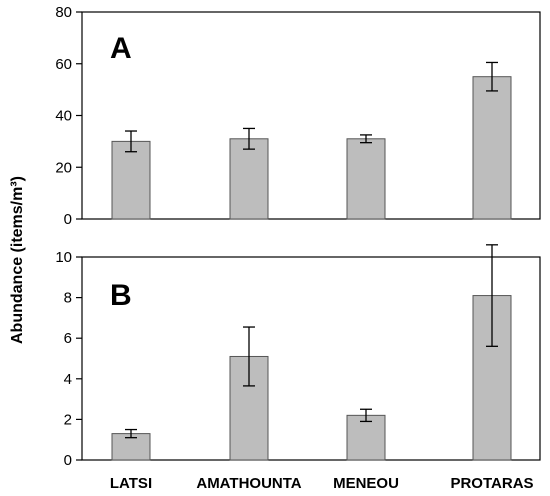  What do you see at coordinates (17, 260) in the screenshot?
I see `y-axis-label: Abundance (items/m³)` at bounding box center [17, 260].